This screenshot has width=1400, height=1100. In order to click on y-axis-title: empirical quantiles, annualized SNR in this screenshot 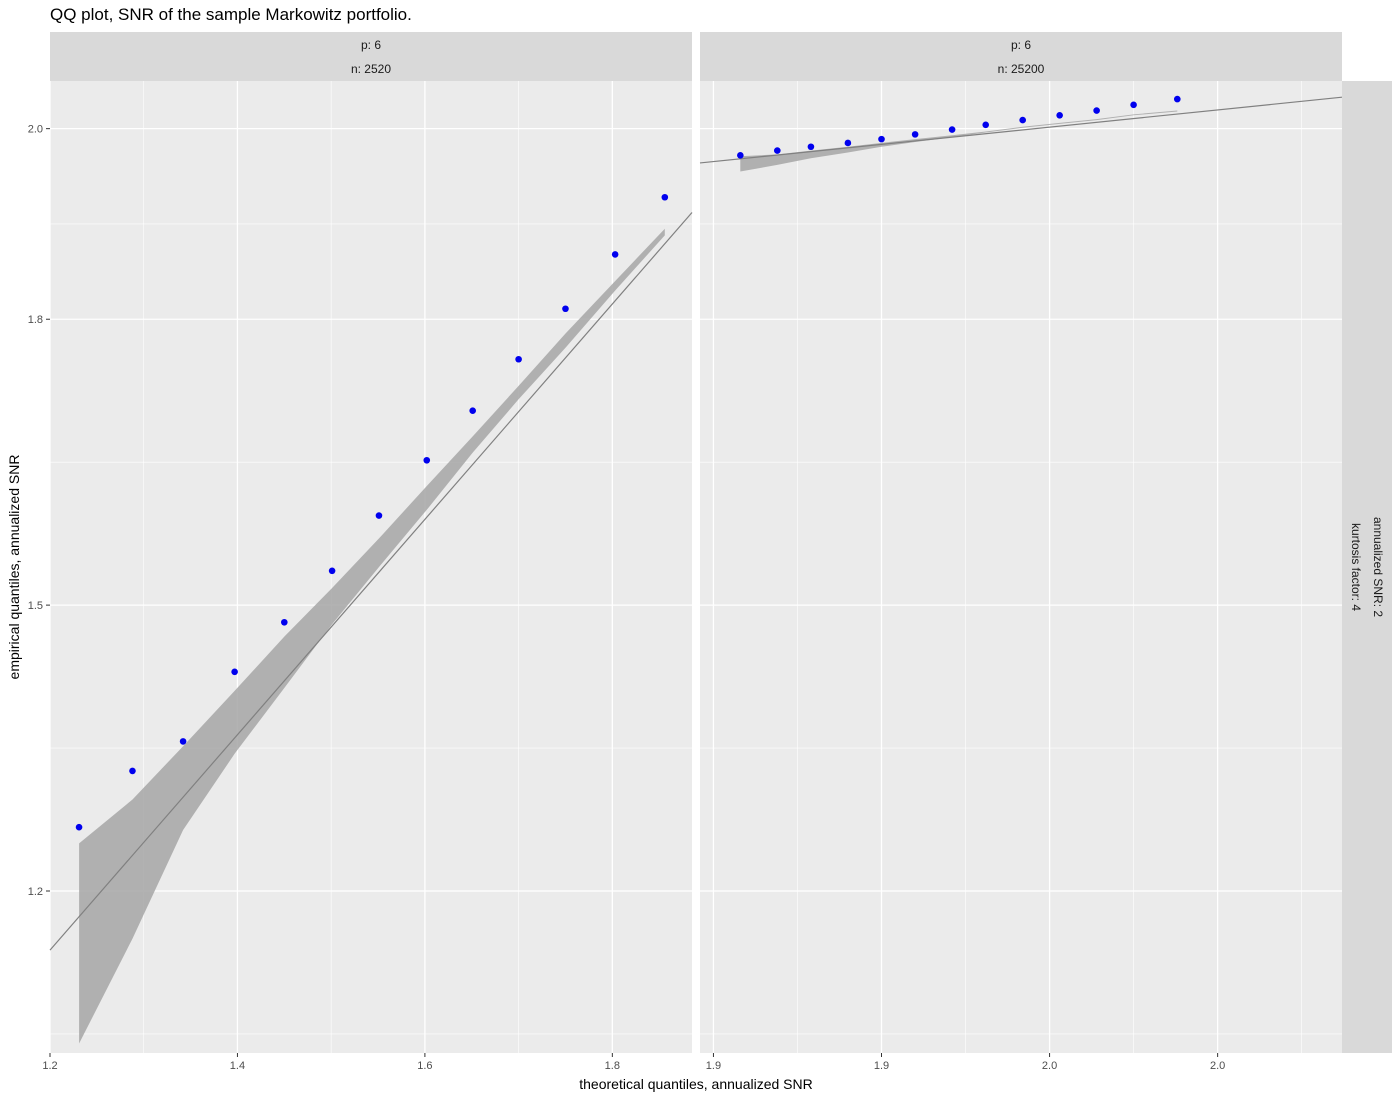, I will do `click(14, 567)`.